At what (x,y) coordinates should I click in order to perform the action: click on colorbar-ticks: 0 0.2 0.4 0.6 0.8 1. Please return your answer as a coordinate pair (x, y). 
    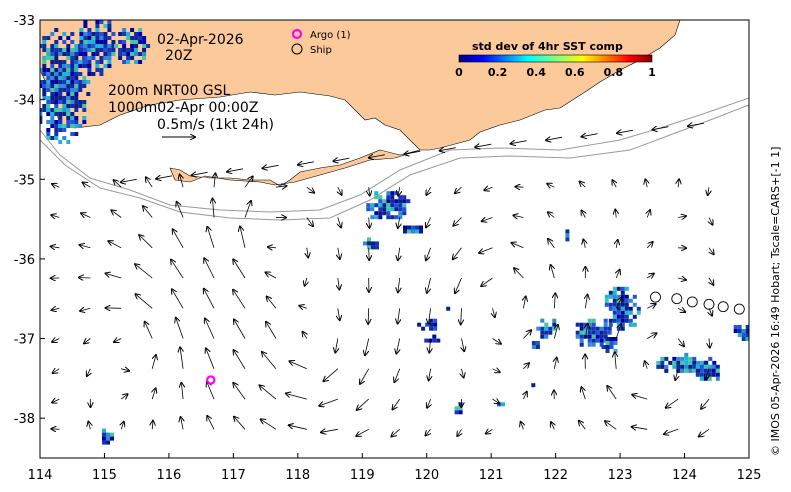
    Looking at the image, I should click on (555, 72).